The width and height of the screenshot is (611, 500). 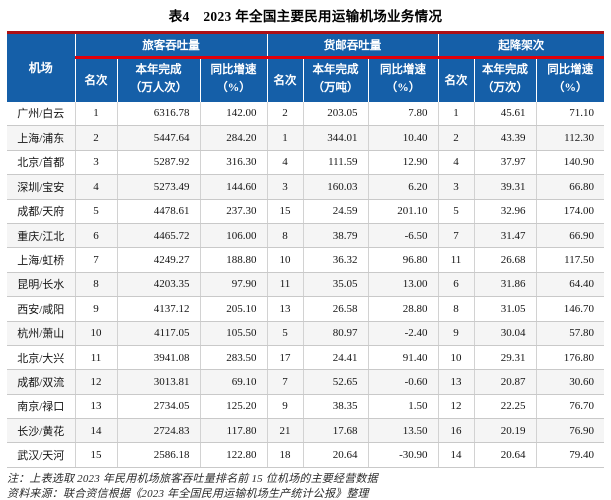 I want to click on passenger-yoy-cell: 142.00, so click(x=233, y=114).